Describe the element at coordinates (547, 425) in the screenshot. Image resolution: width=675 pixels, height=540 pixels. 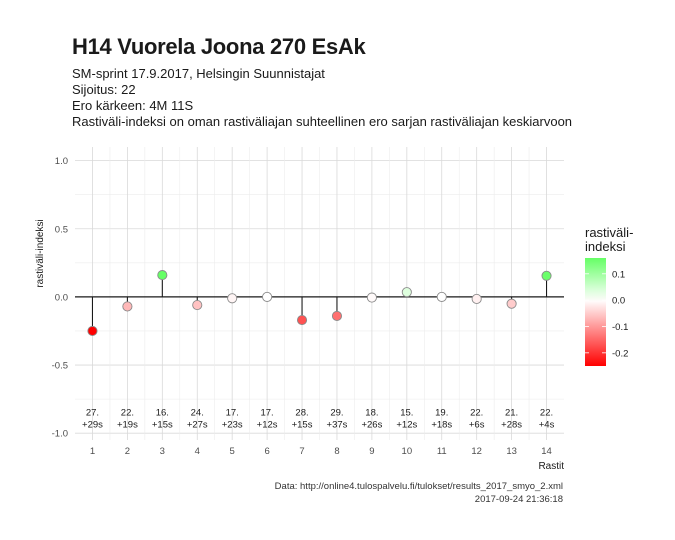
I see `annotation-time-14: +4s` at that location.